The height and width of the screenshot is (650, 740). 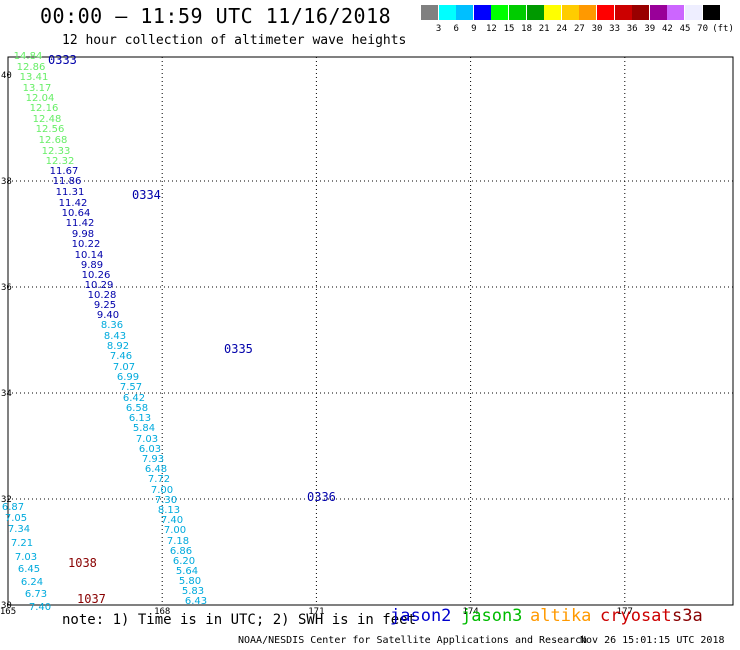 What do you see at coordinates (193, 591) in the screenshot?
I see `wave-height-value: 5.83` at bounding box center [193, 591].